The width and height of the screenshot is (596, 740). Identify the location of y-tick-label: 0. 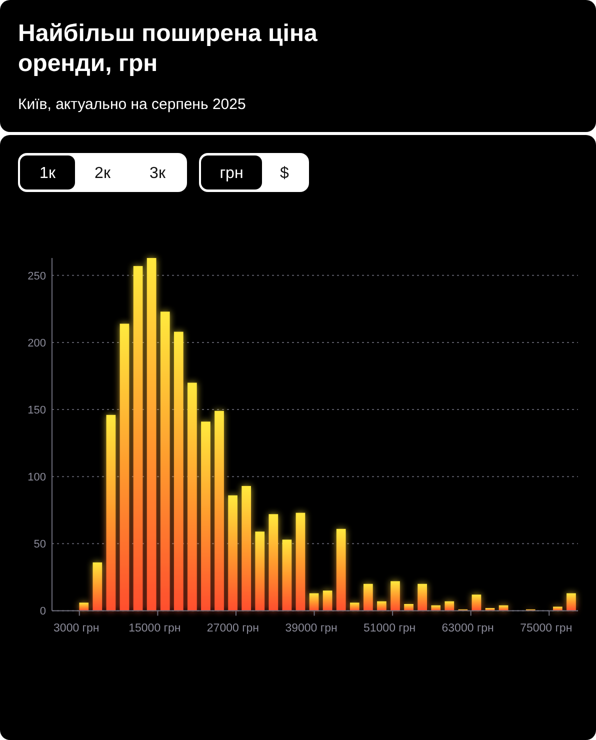
(43, 612).